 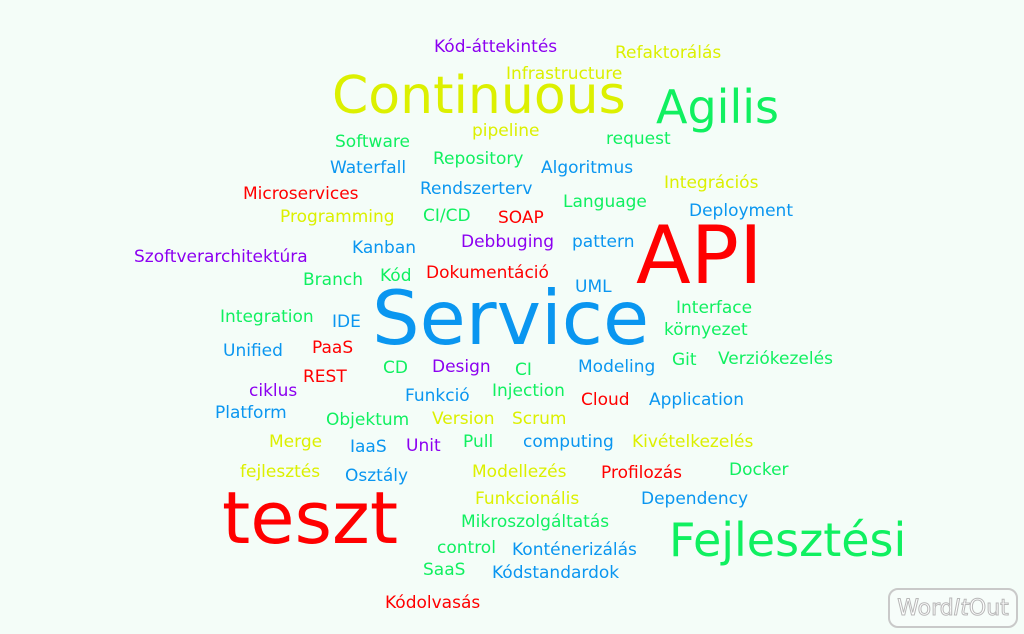 I want to click on word: Konténerizálás, so click(x=574, y=550).